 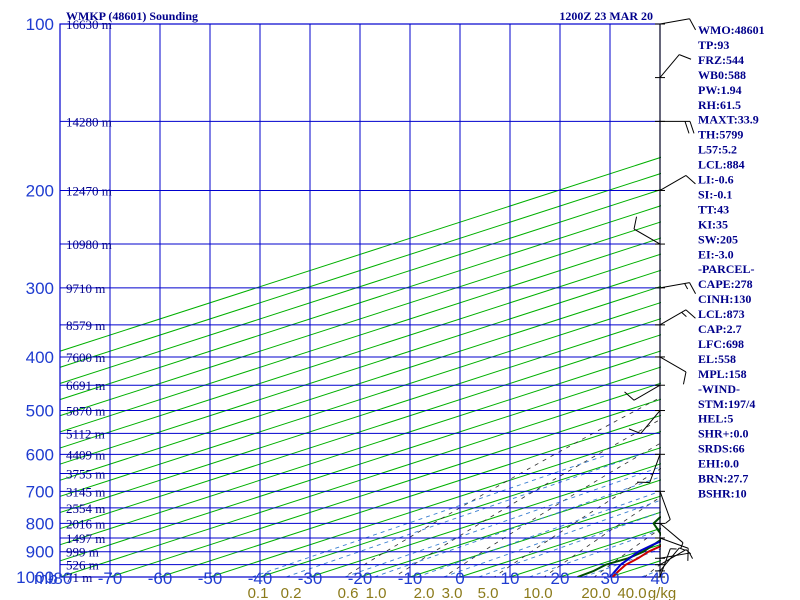 I want to click on mixing-ratio-labels: 0.1 0.2 0.6 1.0 2.0 3.0 5.0 10.0 20.0 40.0 g/kg, so click(x=462, y=592).